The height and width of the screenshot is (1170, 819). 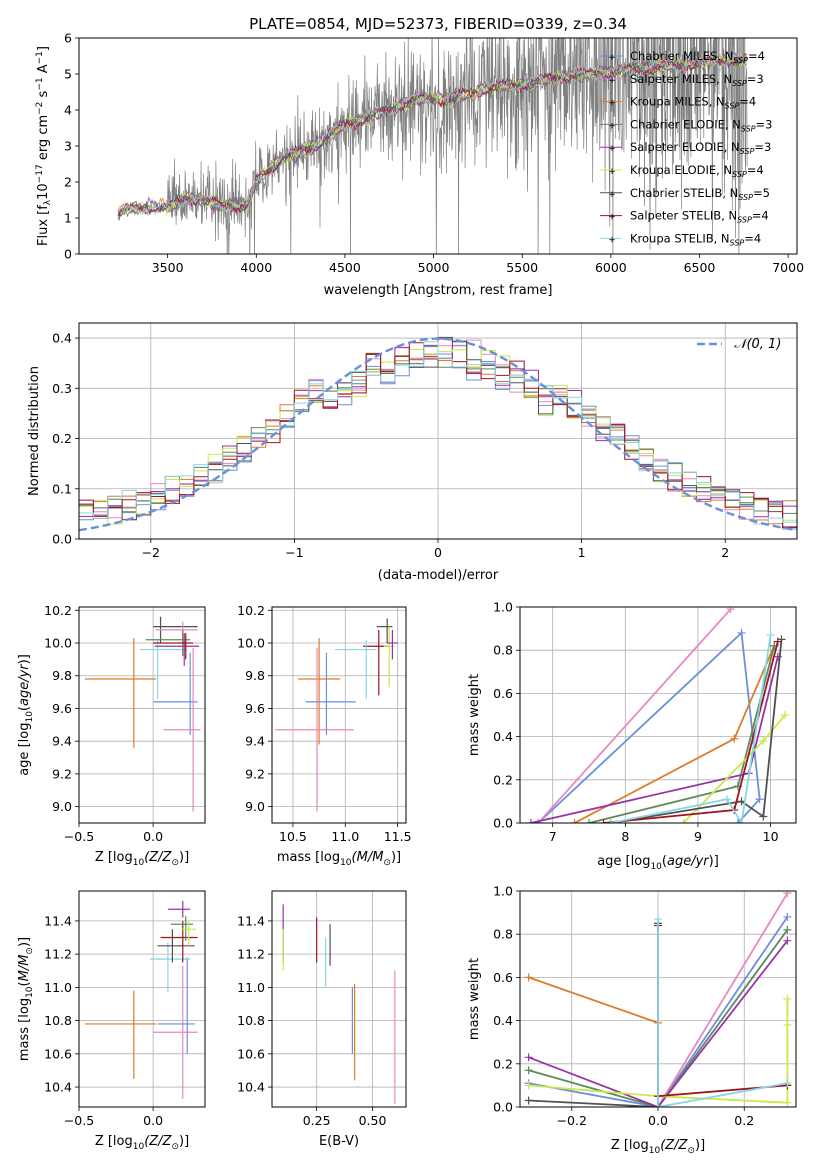 What do you see at coordinates (474, 999) in the screenshot?
I see `y-axis-label: mass weight` at bounding box center [474, 999].